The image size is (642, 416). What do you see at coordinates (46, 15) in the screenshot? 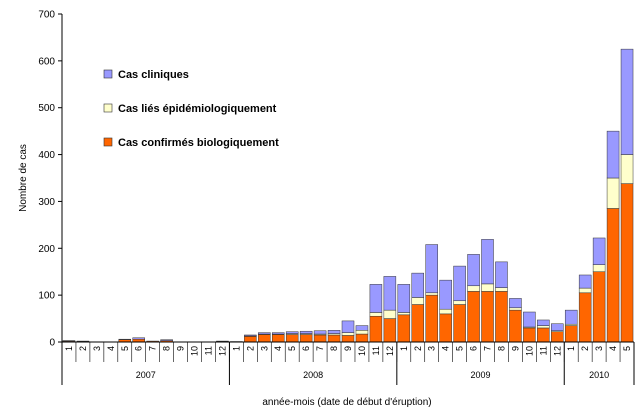
I see `y-tick-label: 700` at bounding box center [46, 15].